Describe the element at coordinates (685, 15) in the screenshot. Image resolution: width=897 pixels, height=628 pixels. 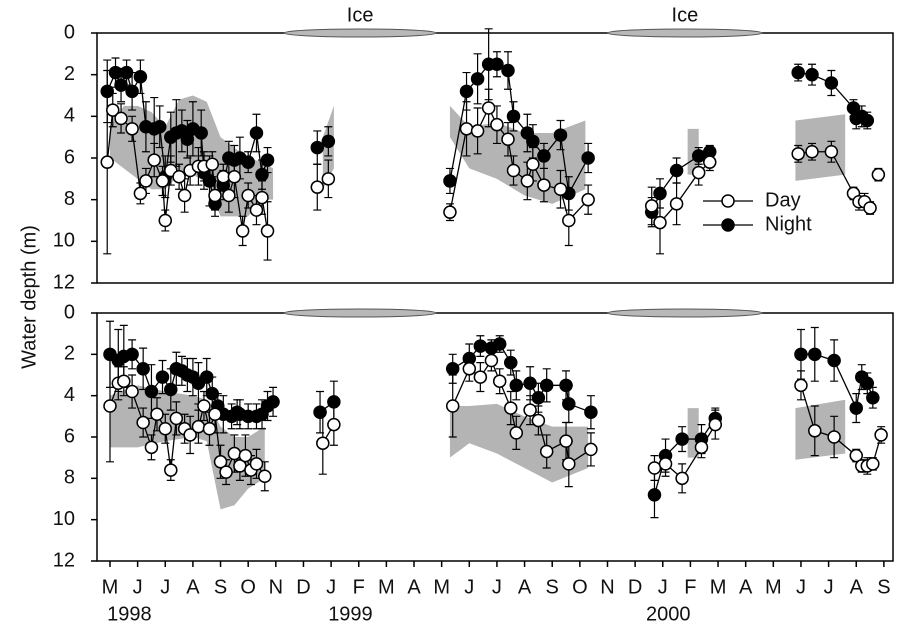
I see `ice-label: Ice` at that location.